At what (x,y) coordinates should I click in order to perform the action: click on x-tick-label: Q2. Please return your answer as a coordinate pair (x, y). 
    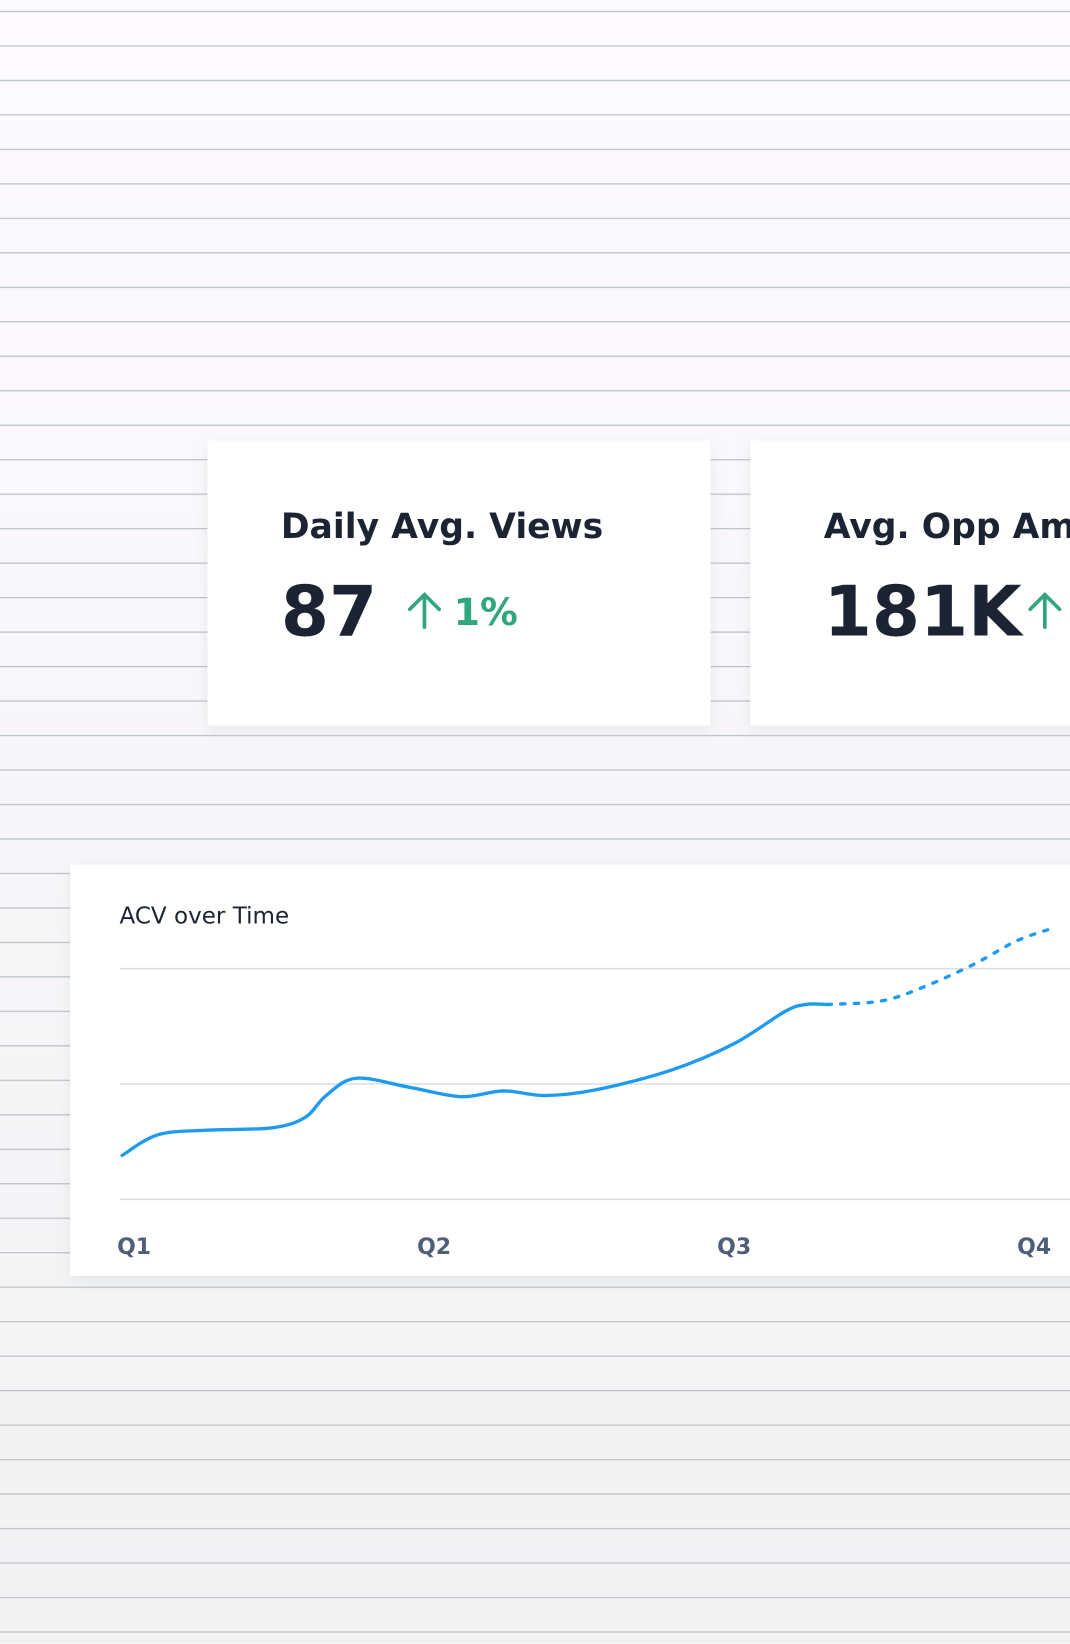
    Looking at the image, I should click on (434, 1247).